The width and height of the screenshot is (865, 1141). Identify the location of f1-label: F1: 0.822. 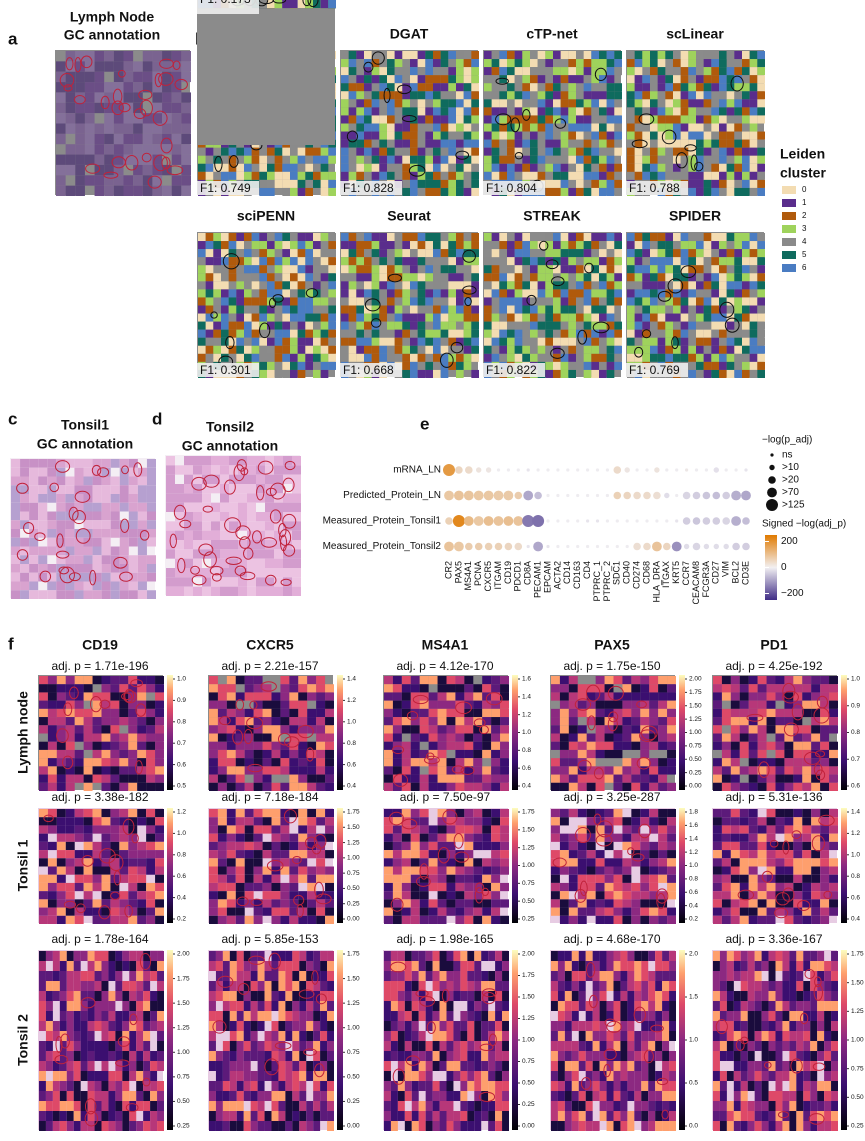
(511, 370).